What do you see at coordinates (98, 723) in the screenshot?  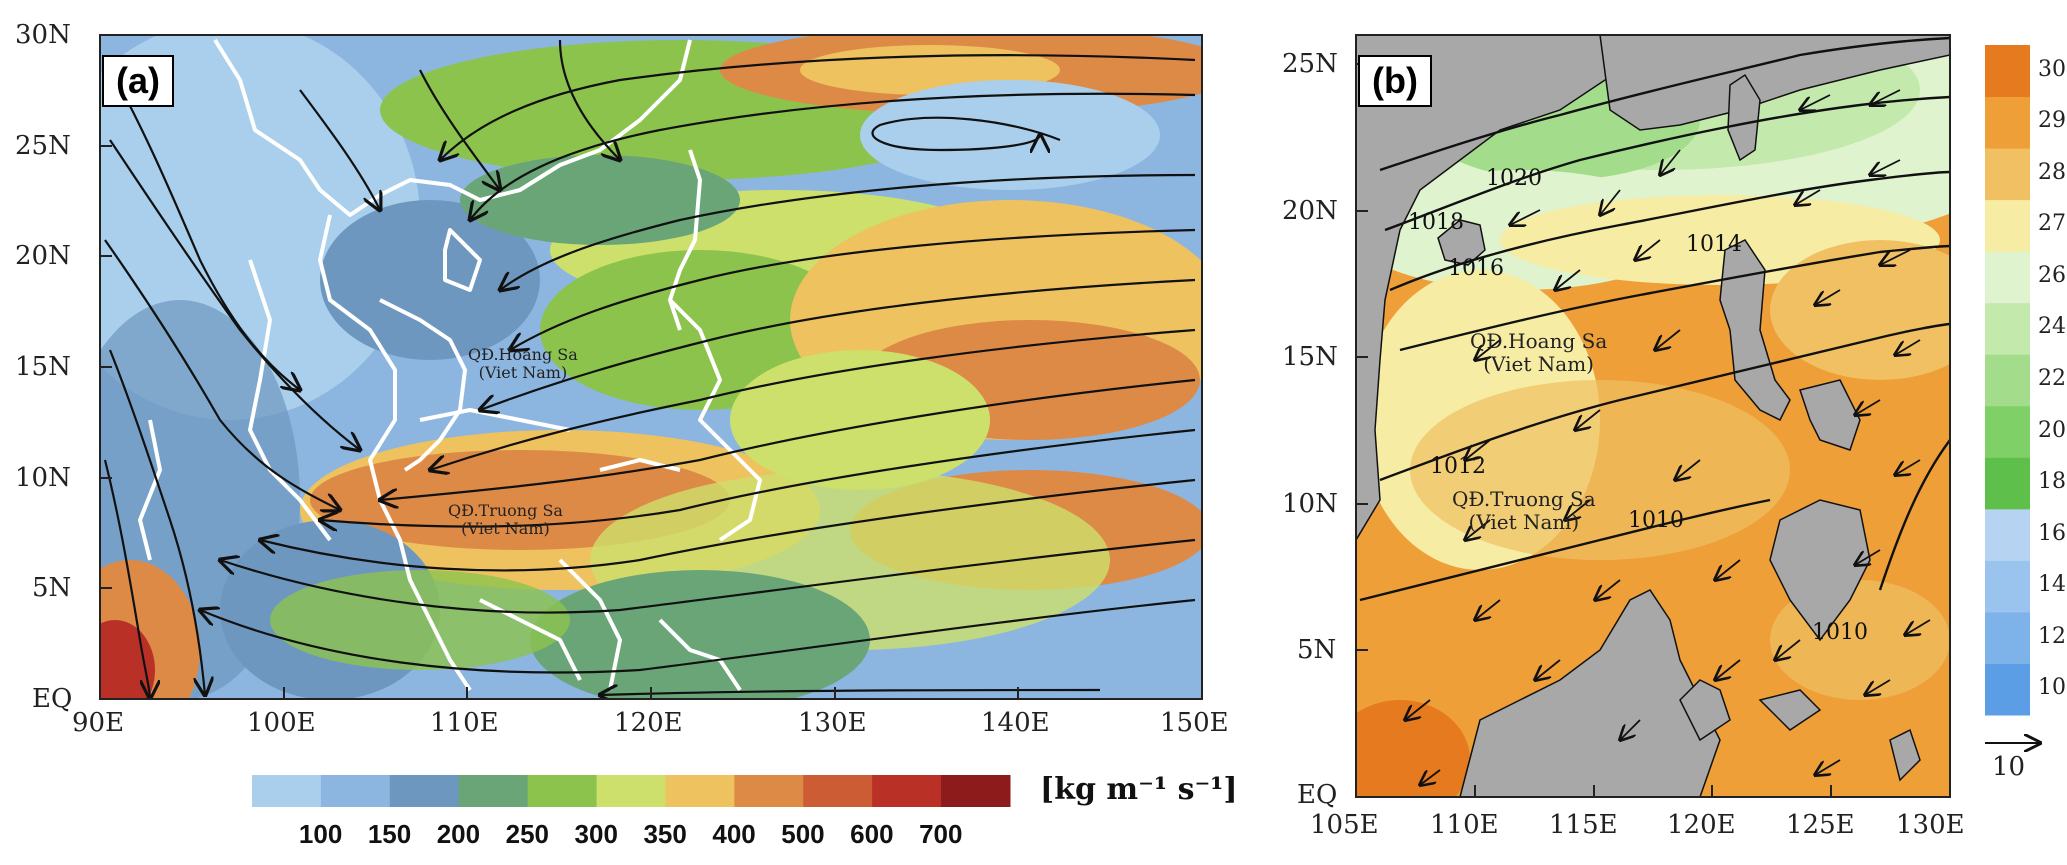 I see `panel-a-x-tick: 90E` at bounding box center [98, 723].